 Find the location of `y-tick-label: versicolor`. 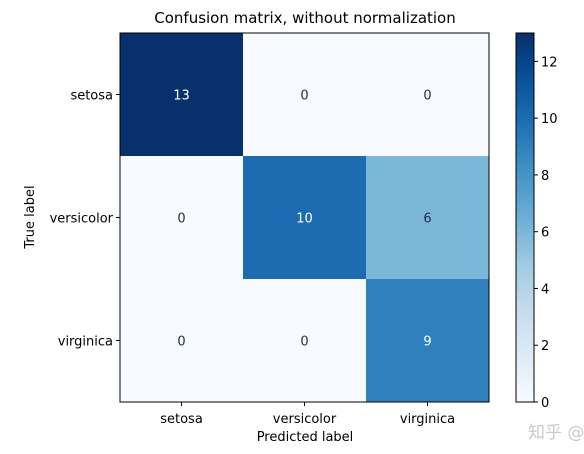

y-tick-label: versicolor is located at coordinates (82, 219).